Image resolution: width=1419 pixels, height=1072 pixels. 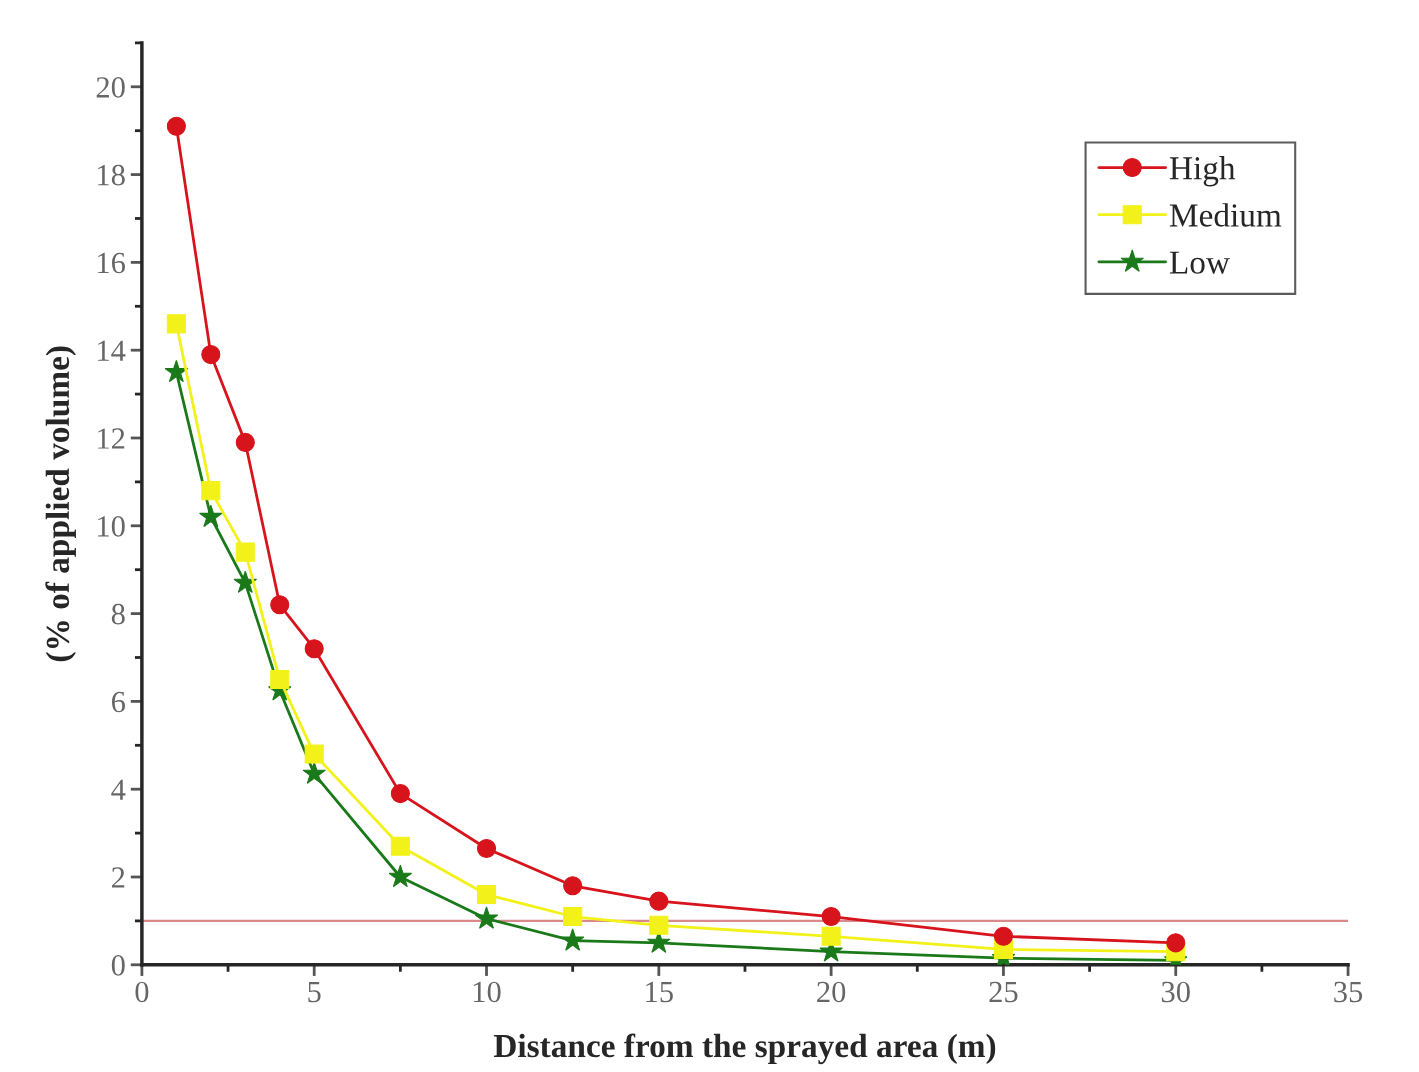 I want to click on legend-label: Low, so click(x=1199, y=262).